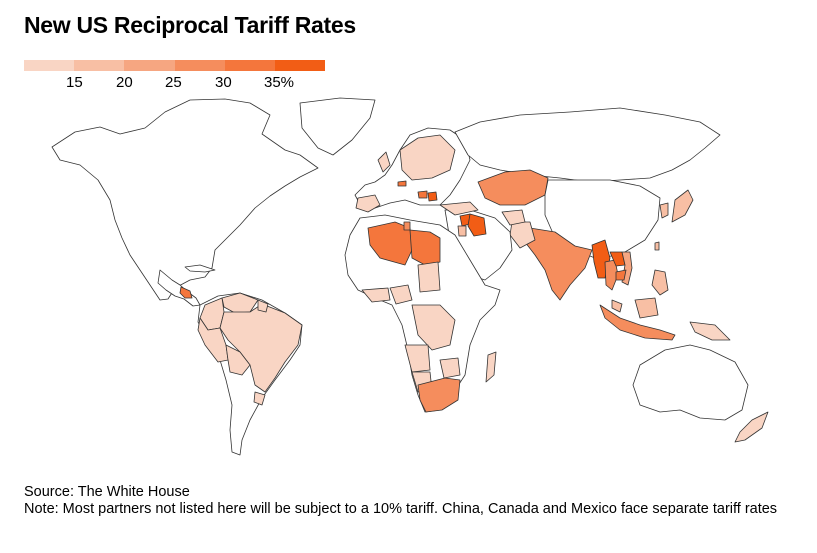  I want to click on color-legend: 15 20 25 30 35%, so click(175, 75).